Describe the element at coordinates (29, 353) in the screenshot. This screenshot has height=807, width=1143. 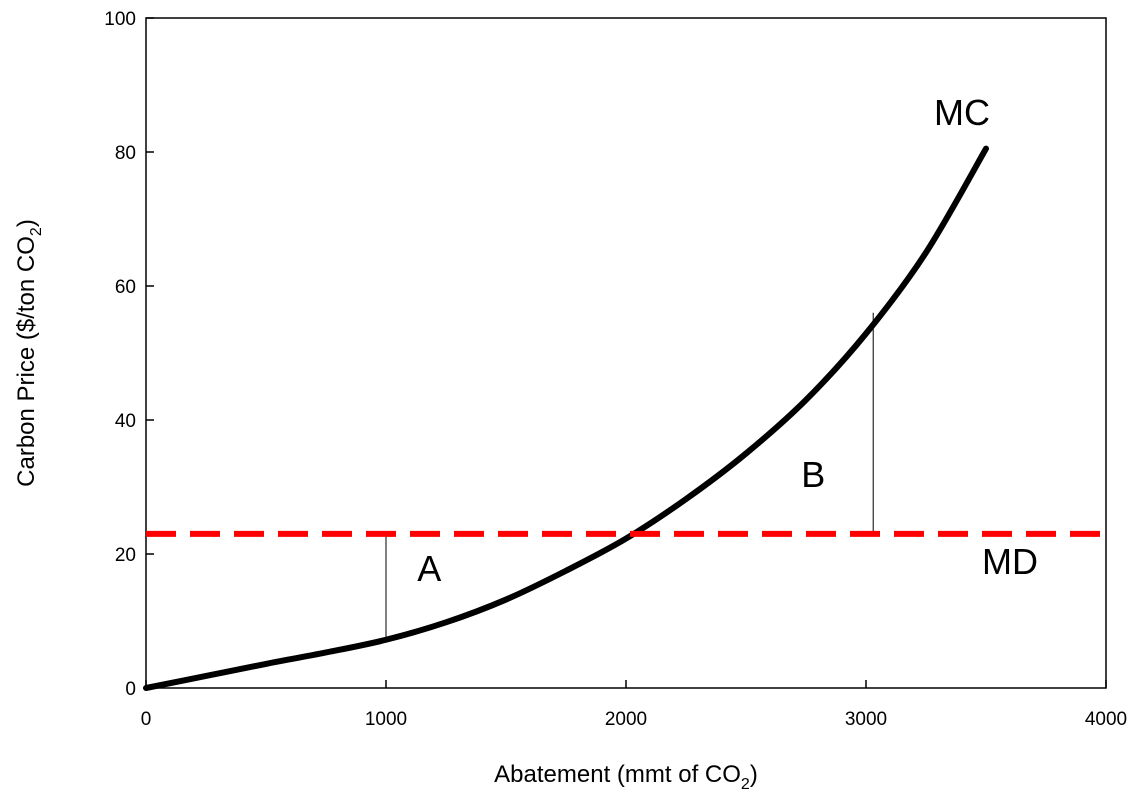
I see `y-axis-title: Carbon Price ($/ton CO2)` at that location.